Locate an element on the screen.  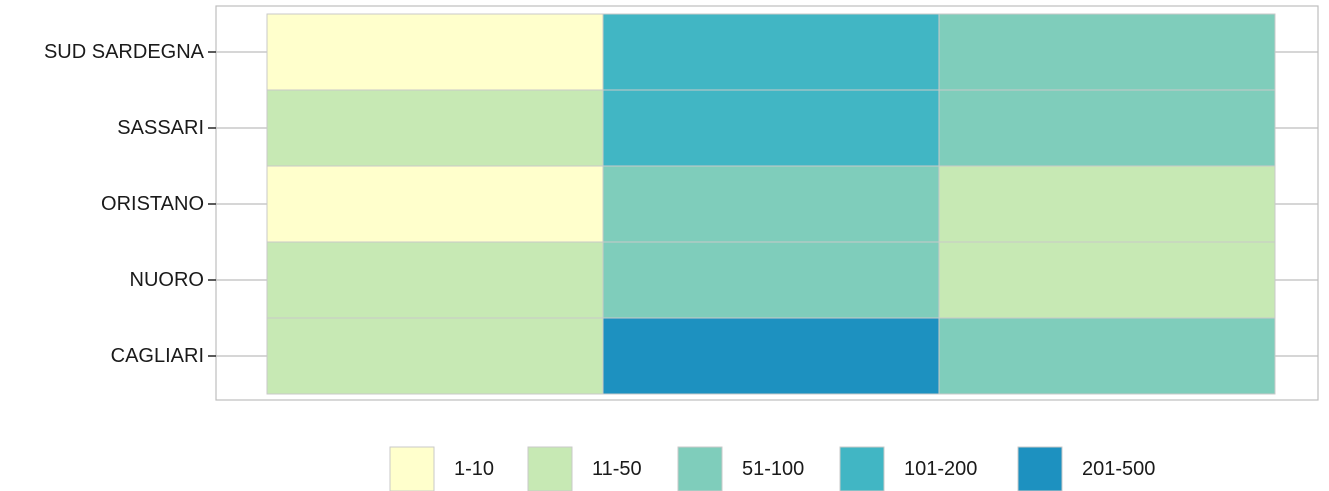
legend: 1-10 11-50 51-100 101-200 201-500 is located at coordinates (772, 468).